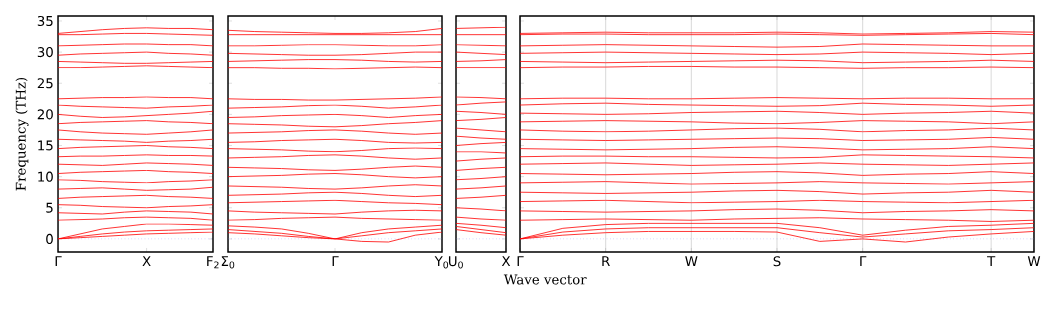  I want to click on x-axis-title: Wave vector, so click(545, 279).